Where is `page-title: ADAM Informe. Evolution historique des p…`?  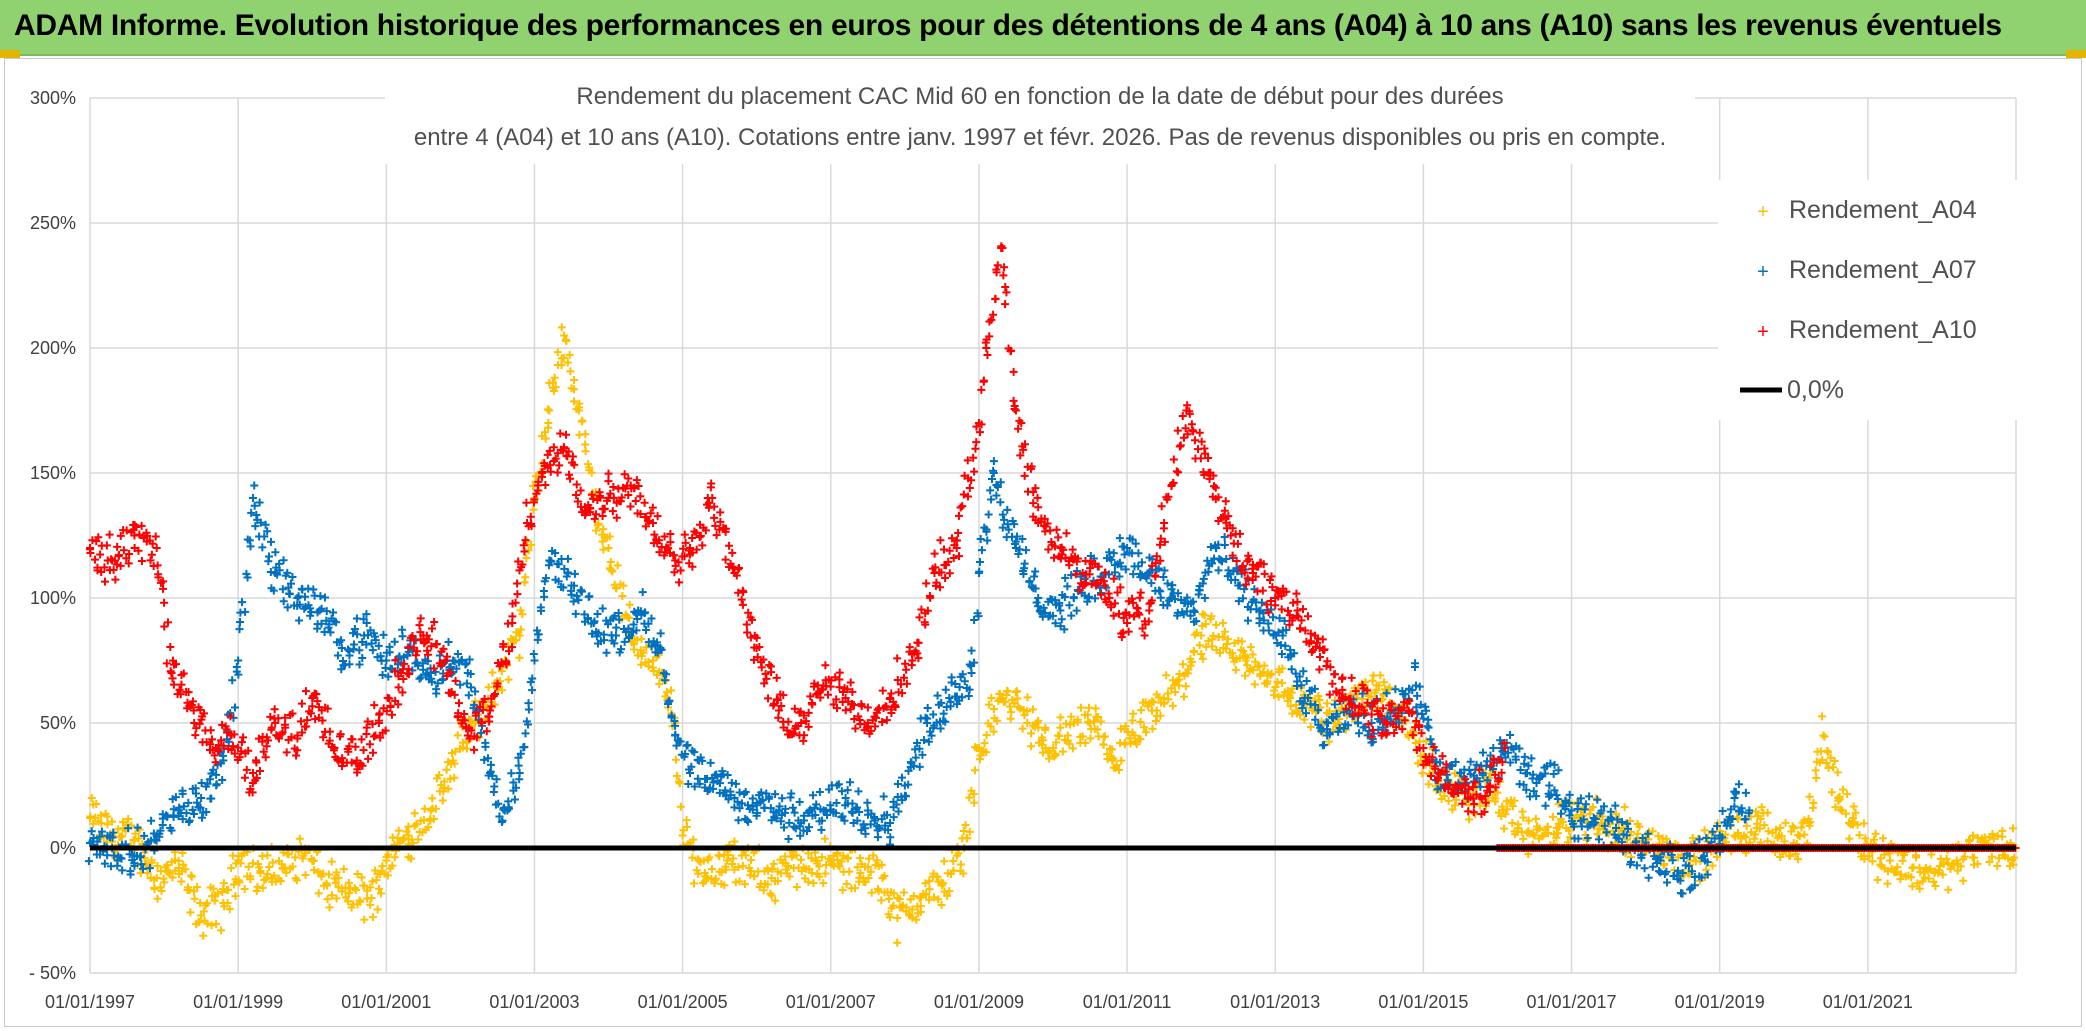
page-title: ADAM Informe. Evolution historique des p… is located at coordinates (1008, 25).